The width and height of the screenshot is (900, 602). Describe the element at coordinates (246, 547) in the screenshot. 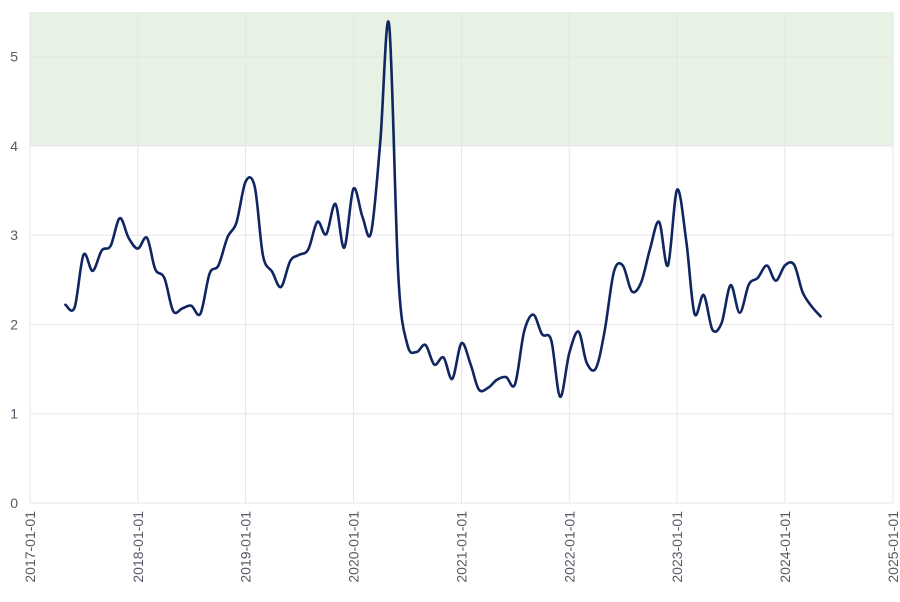

I see `x-tick-label: 2019-01-01` at that location.